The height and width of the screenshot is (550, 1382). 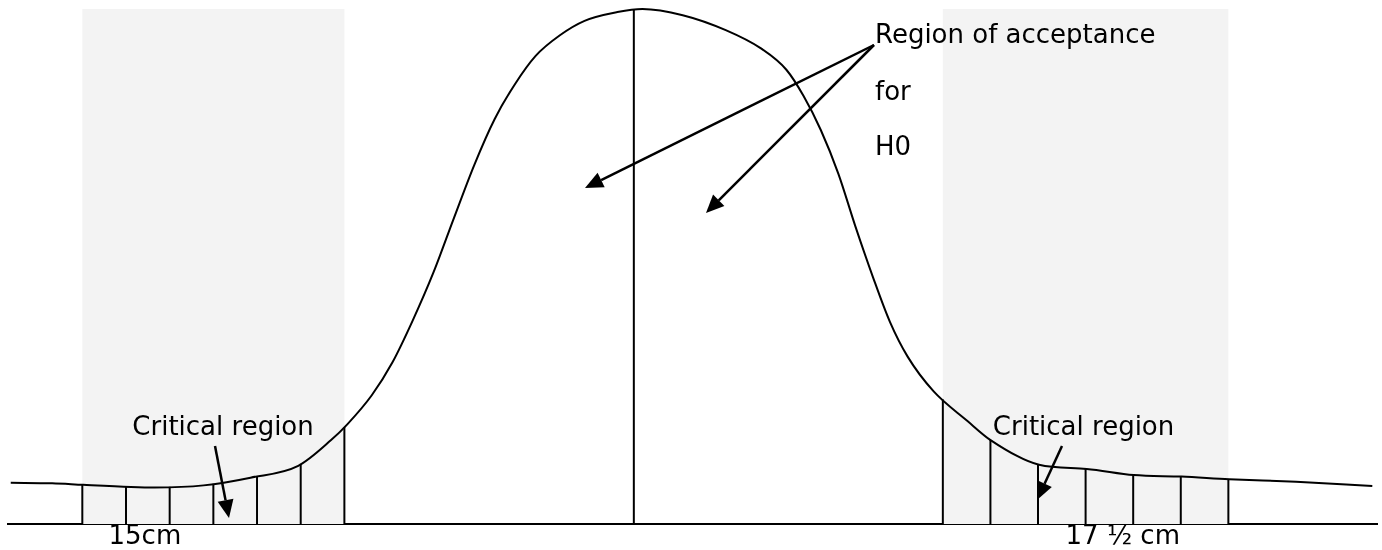 I want to click on annotation: H0, so click(x=893, y=146).